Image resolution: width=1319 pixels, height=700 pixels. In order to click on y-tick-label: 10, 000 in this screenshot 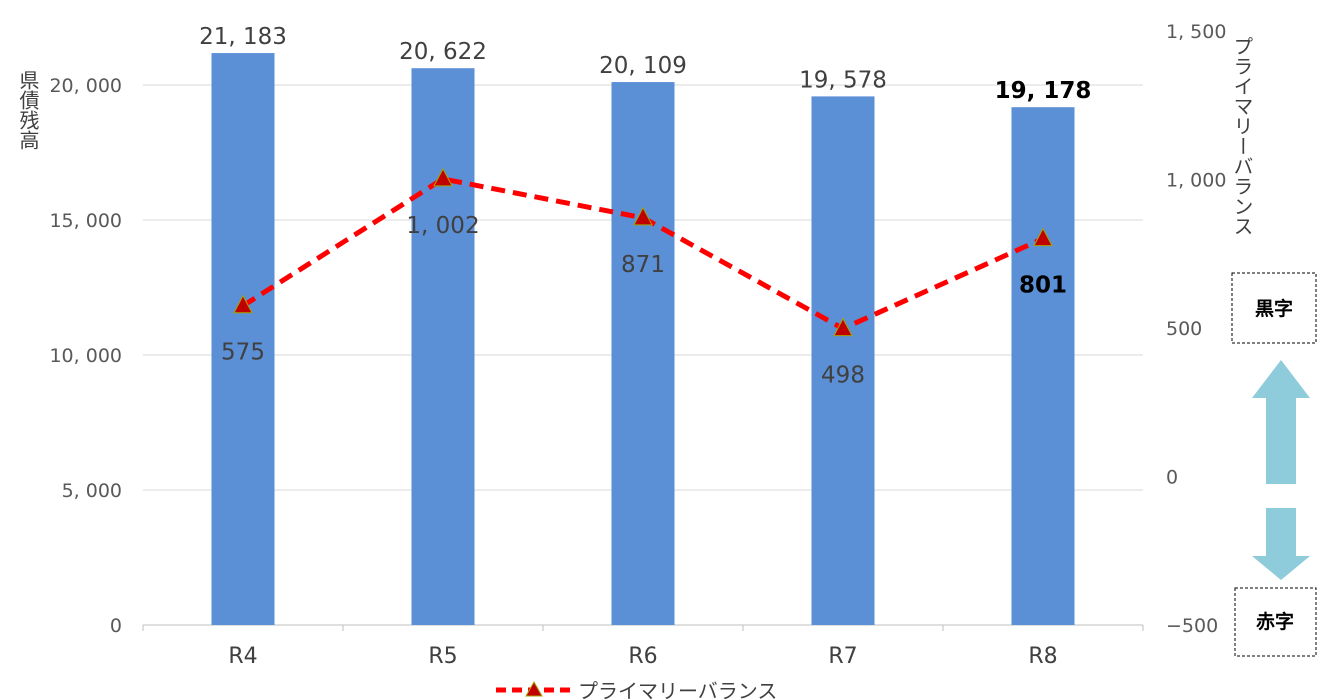, I will do `click(85, 356)`.